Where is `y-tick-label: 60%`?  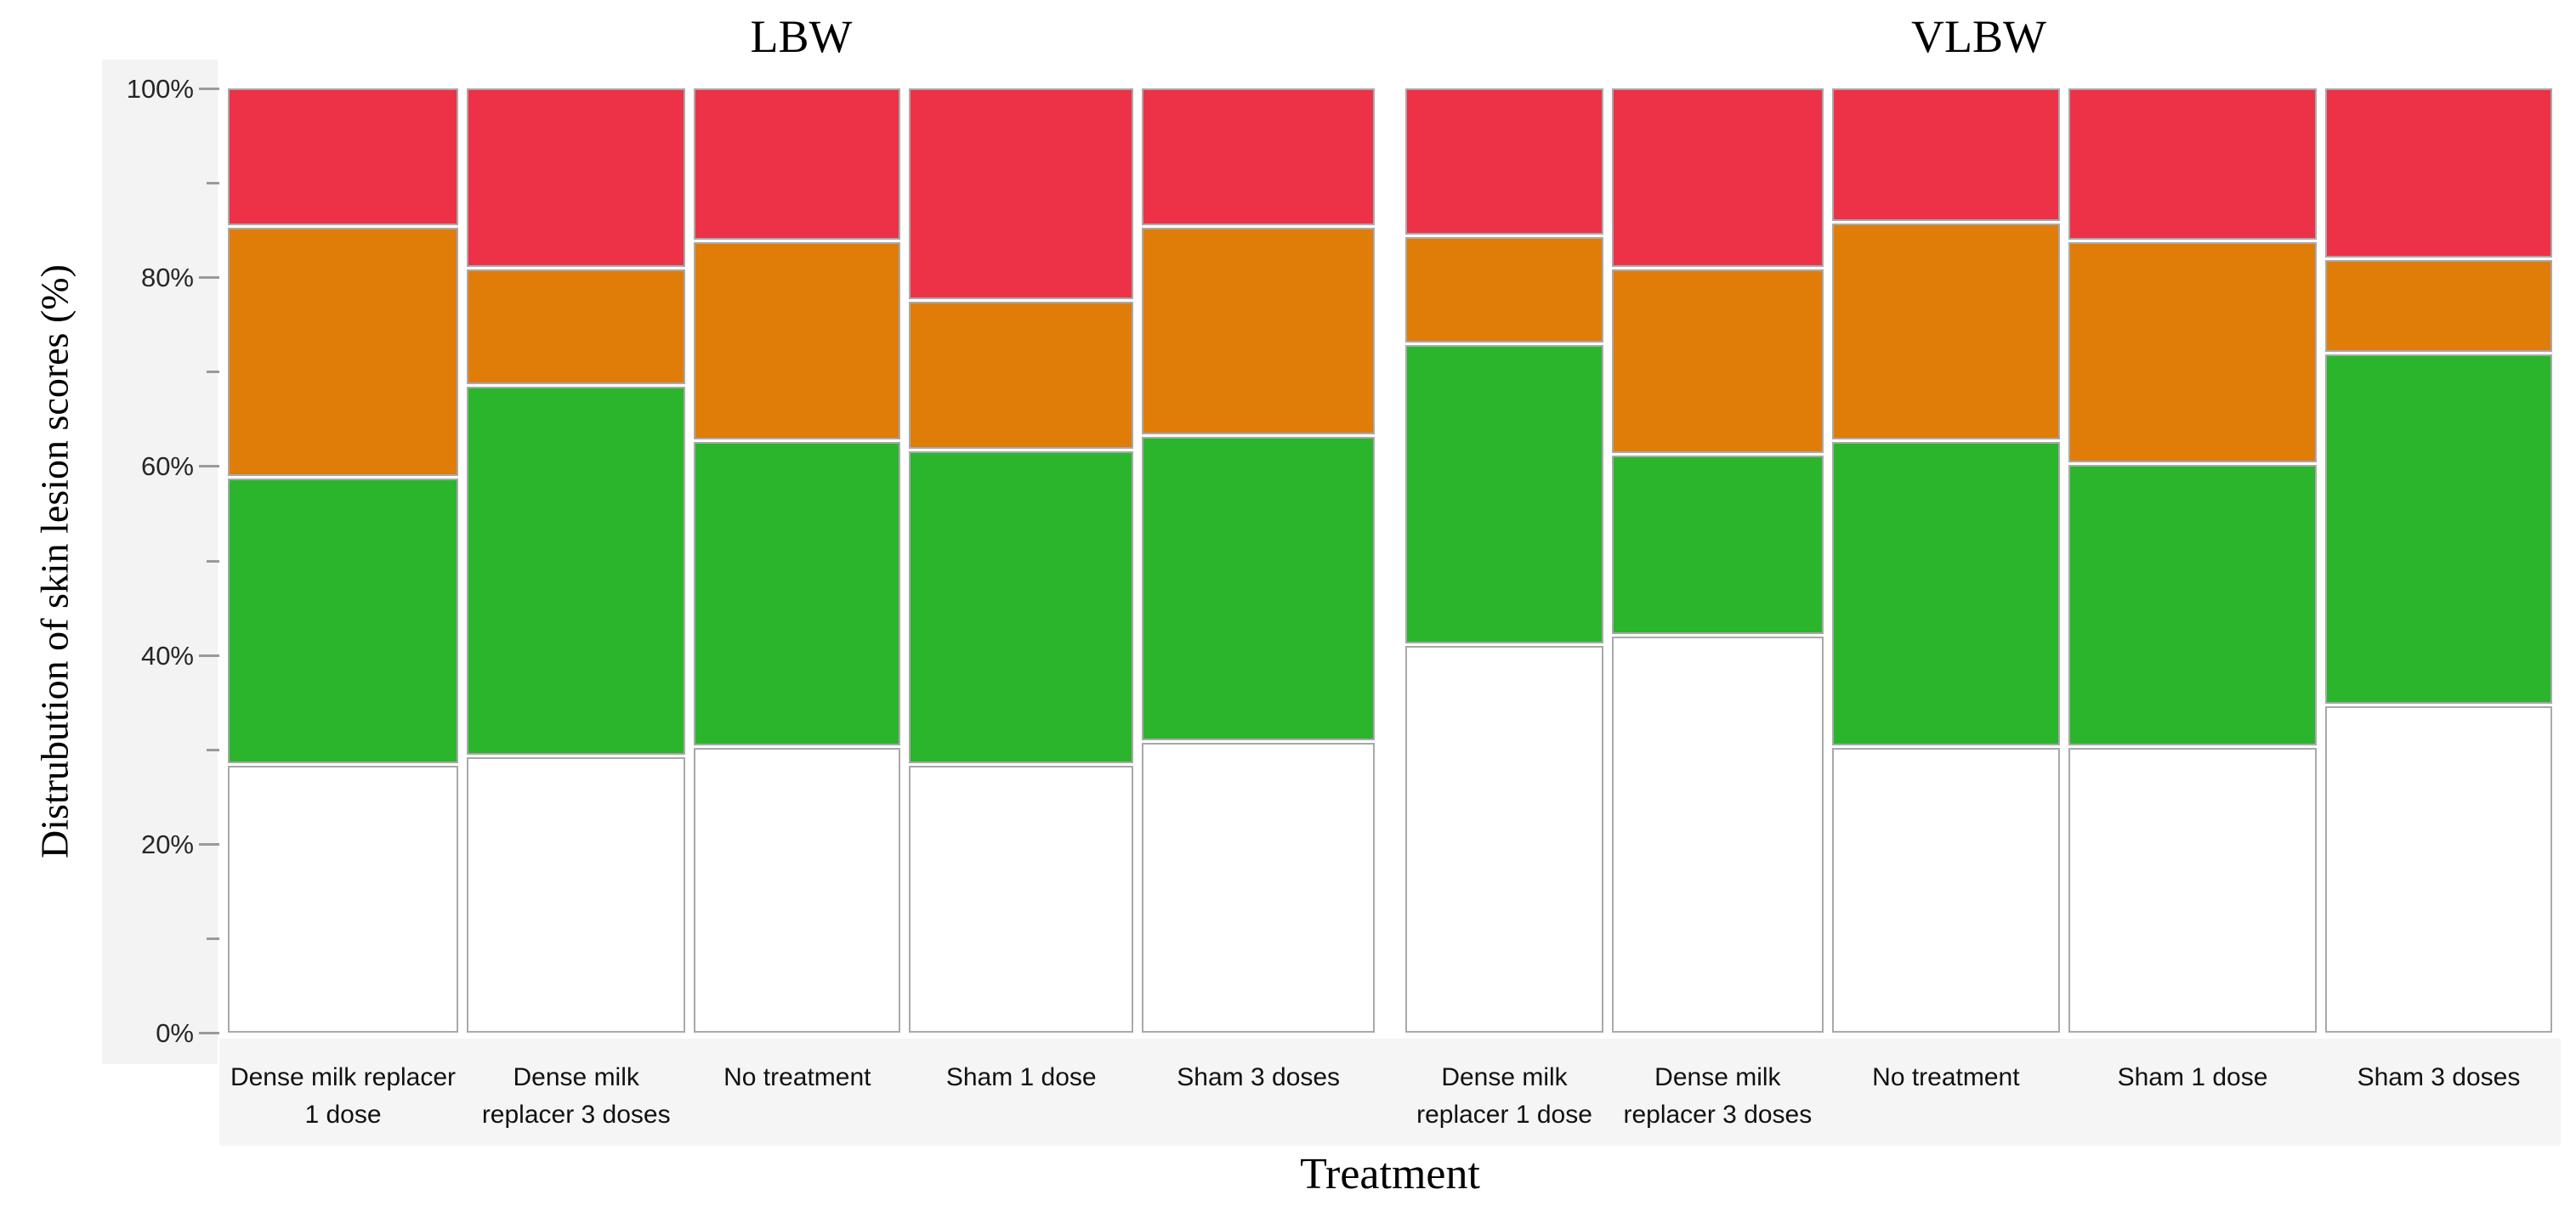
y-tick-label: 60% is located at coordinates (167, 466).